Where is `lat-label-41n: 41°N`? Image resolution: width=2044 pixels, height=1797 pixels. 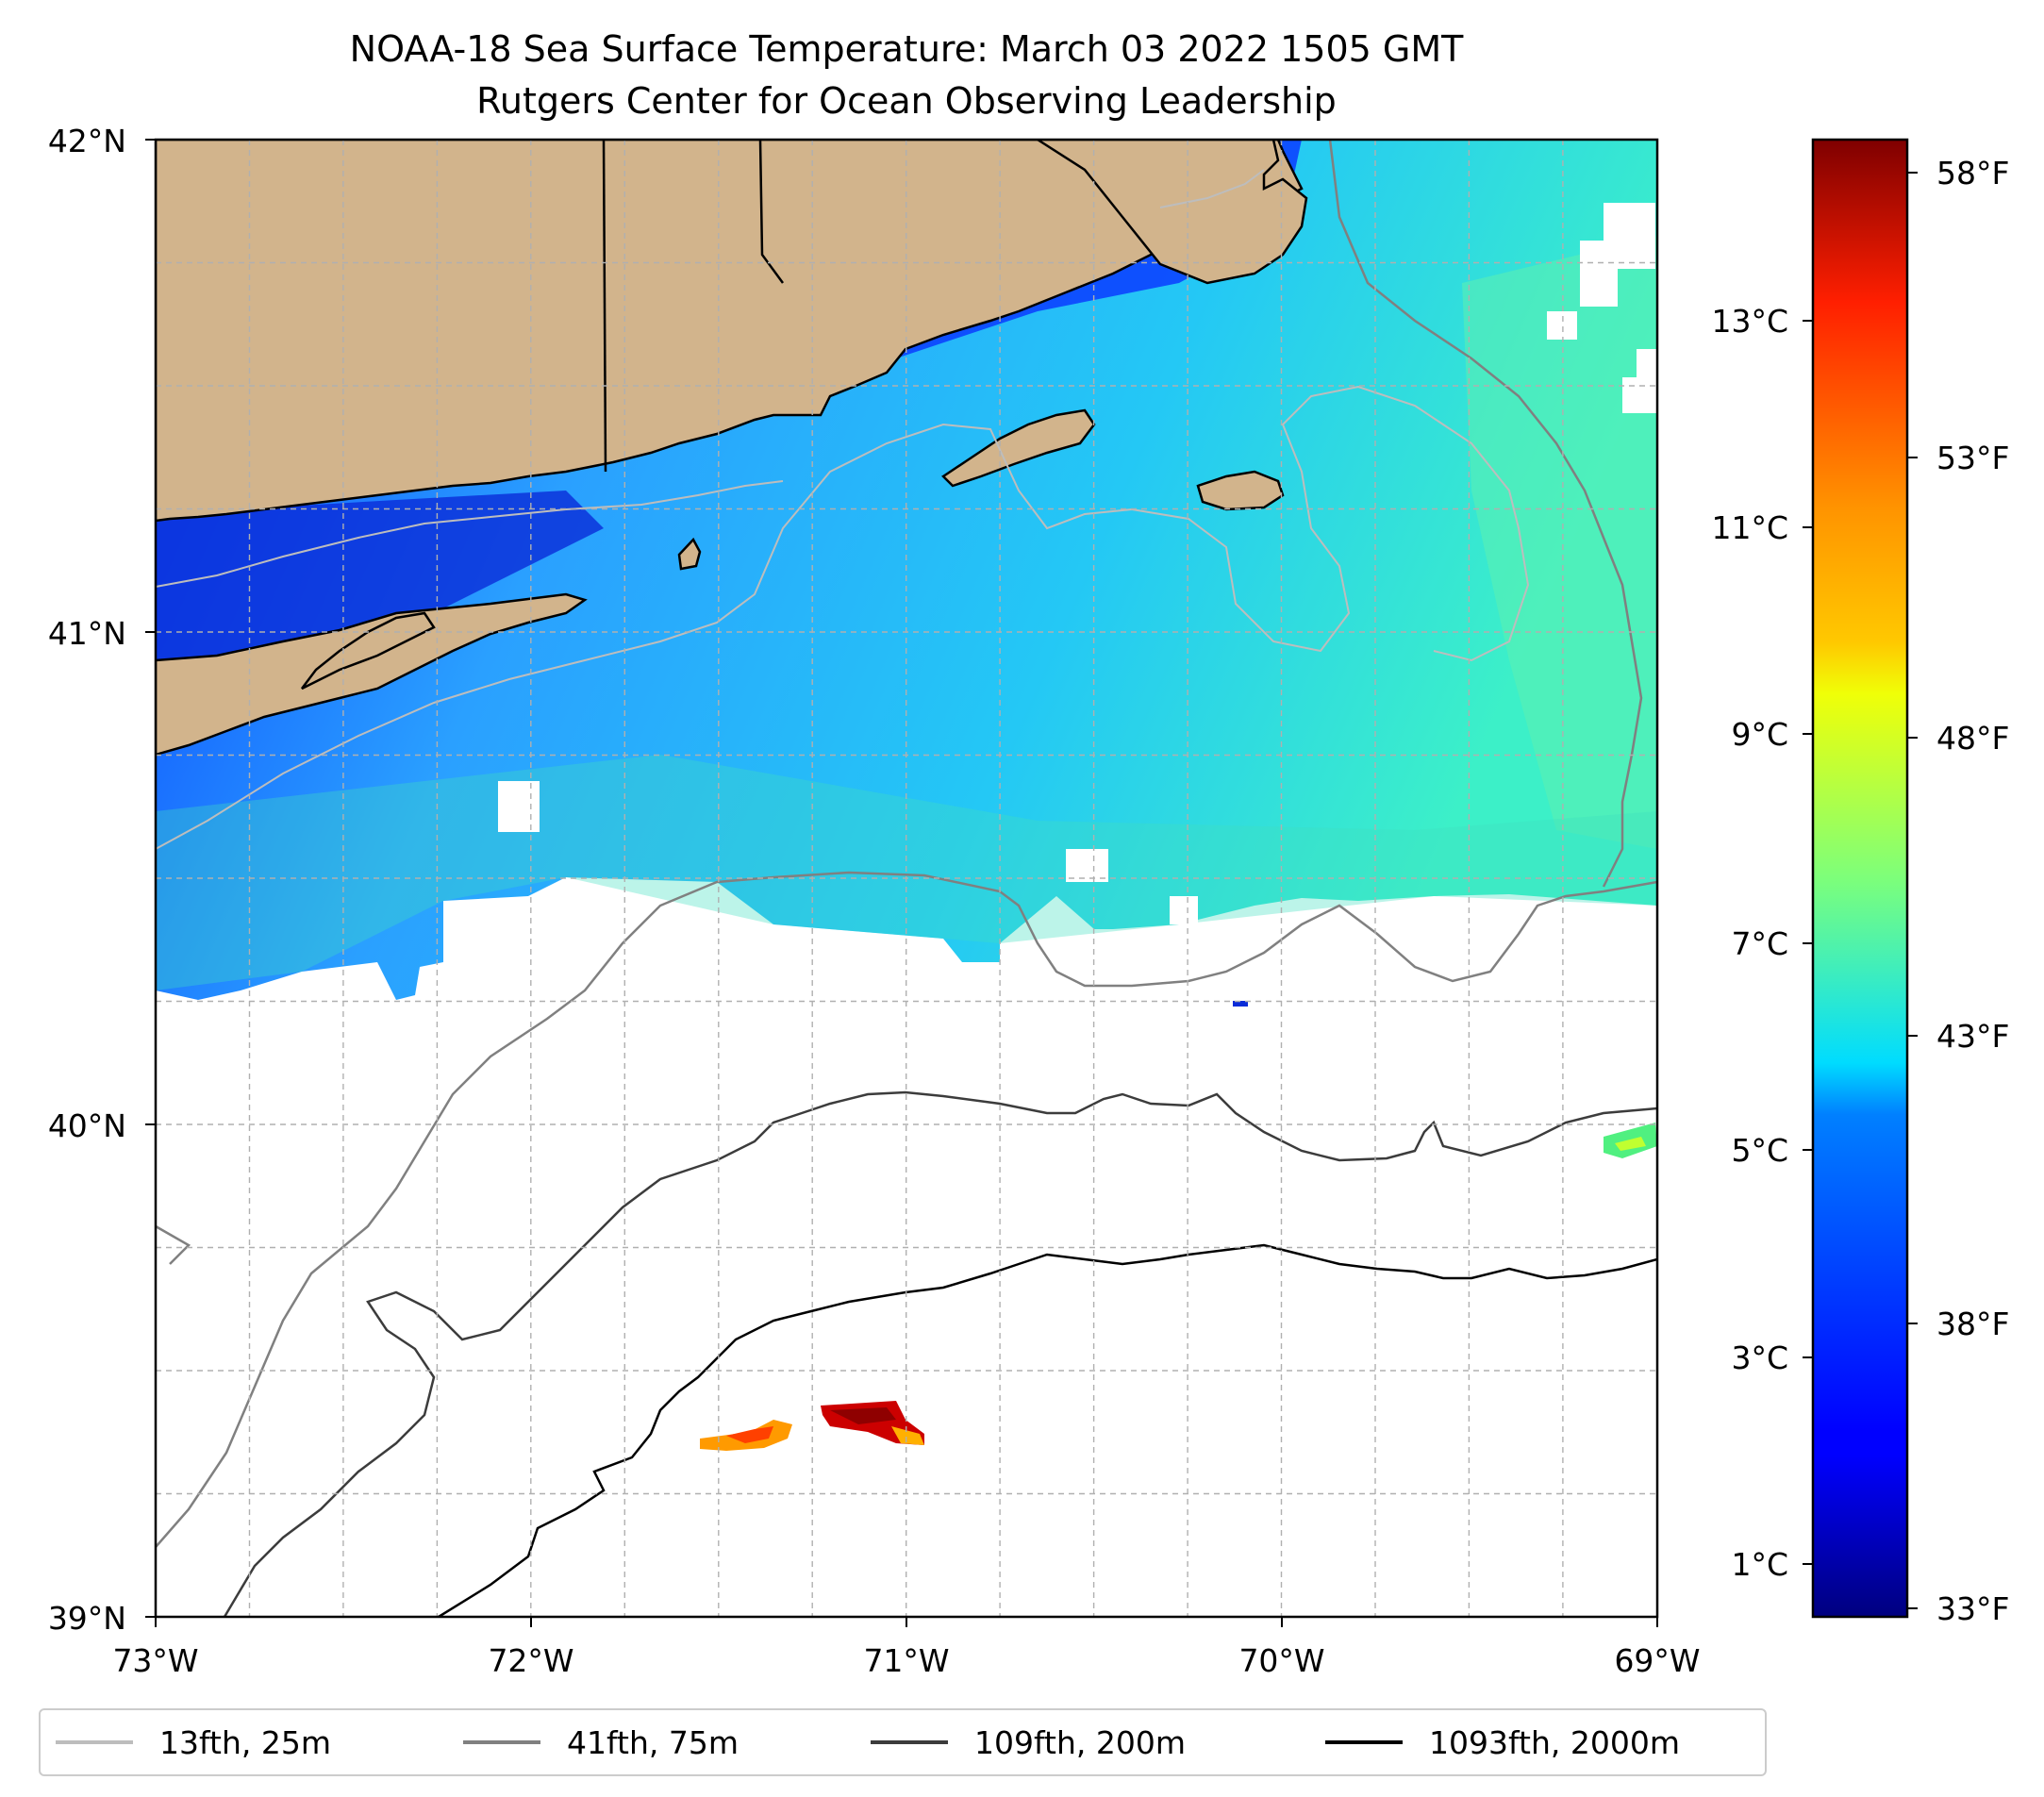 lat-label-41n: 41°N is located at coordinates (87, 633).